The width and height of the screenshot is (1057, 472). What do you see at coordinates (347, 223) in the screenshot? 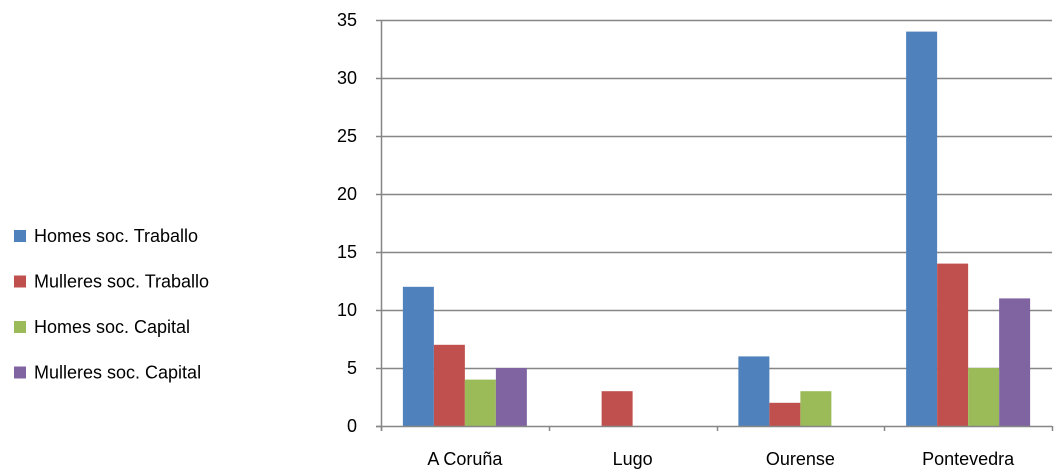
I see `y-tick-labels: 0 5 10 15 20 25 30 35` at bounding box center [347, 223].